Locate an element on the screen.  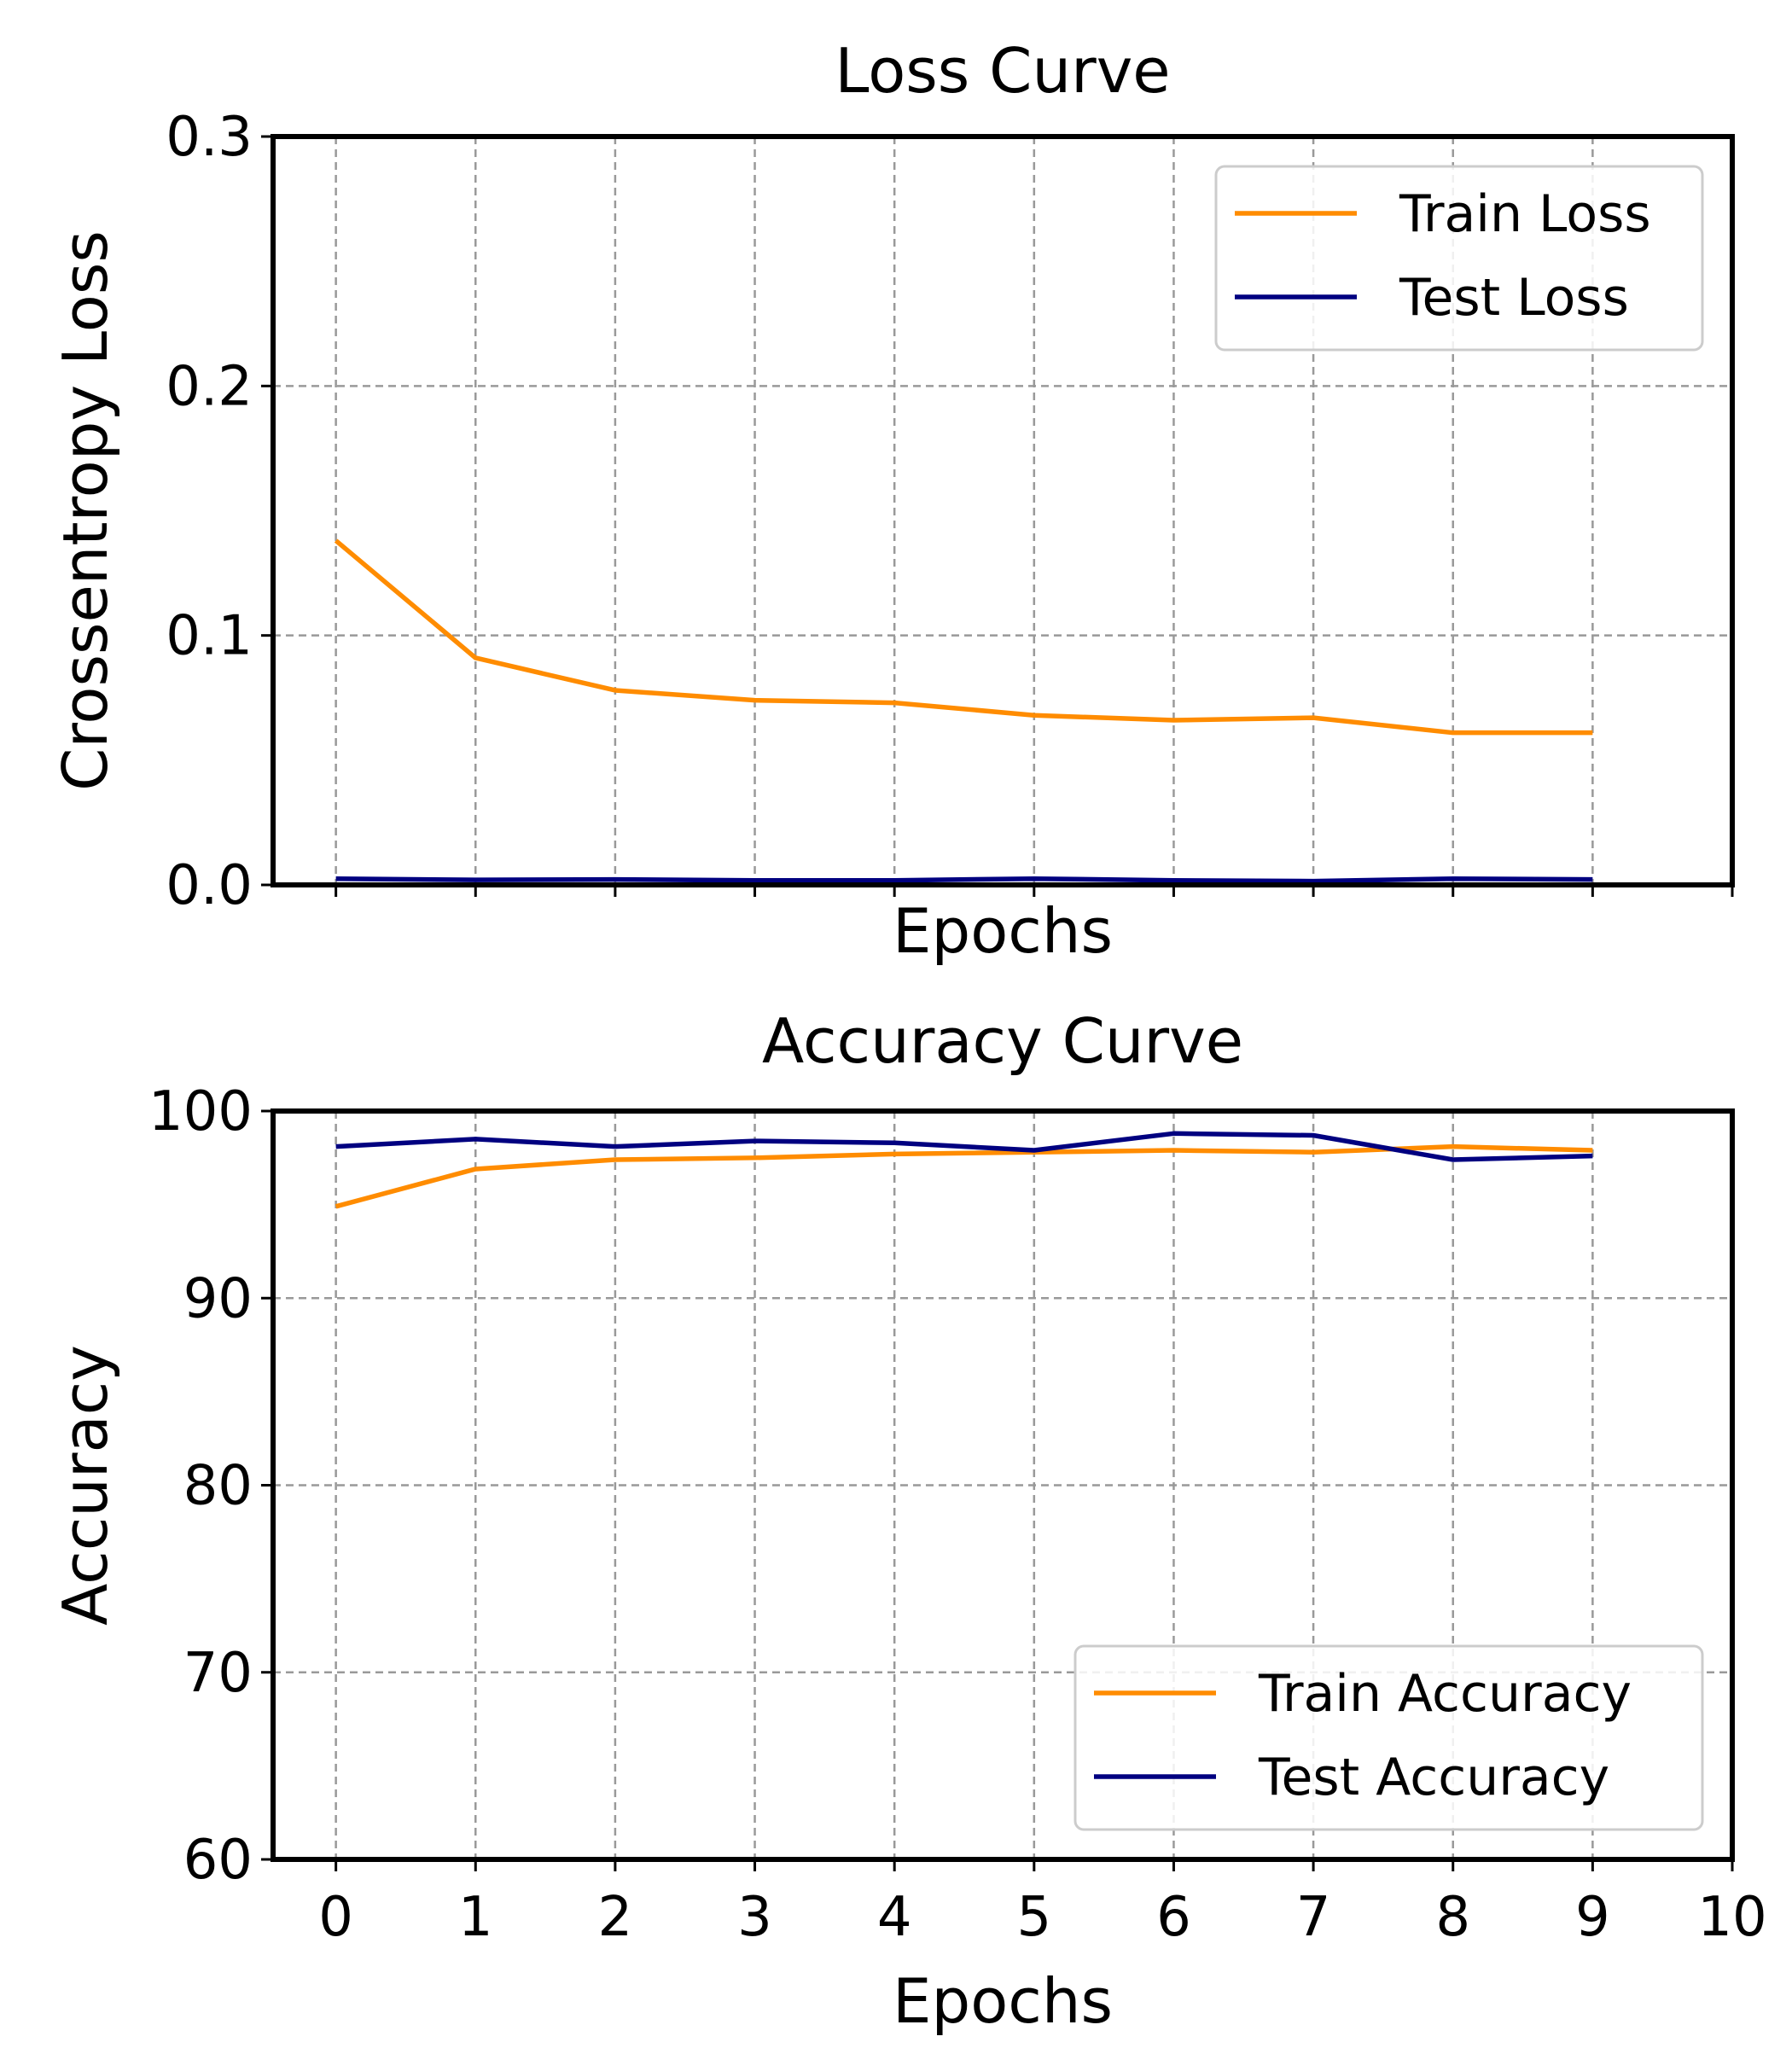
y-tick-label: 0.3 is located at coordinates (209, 137).